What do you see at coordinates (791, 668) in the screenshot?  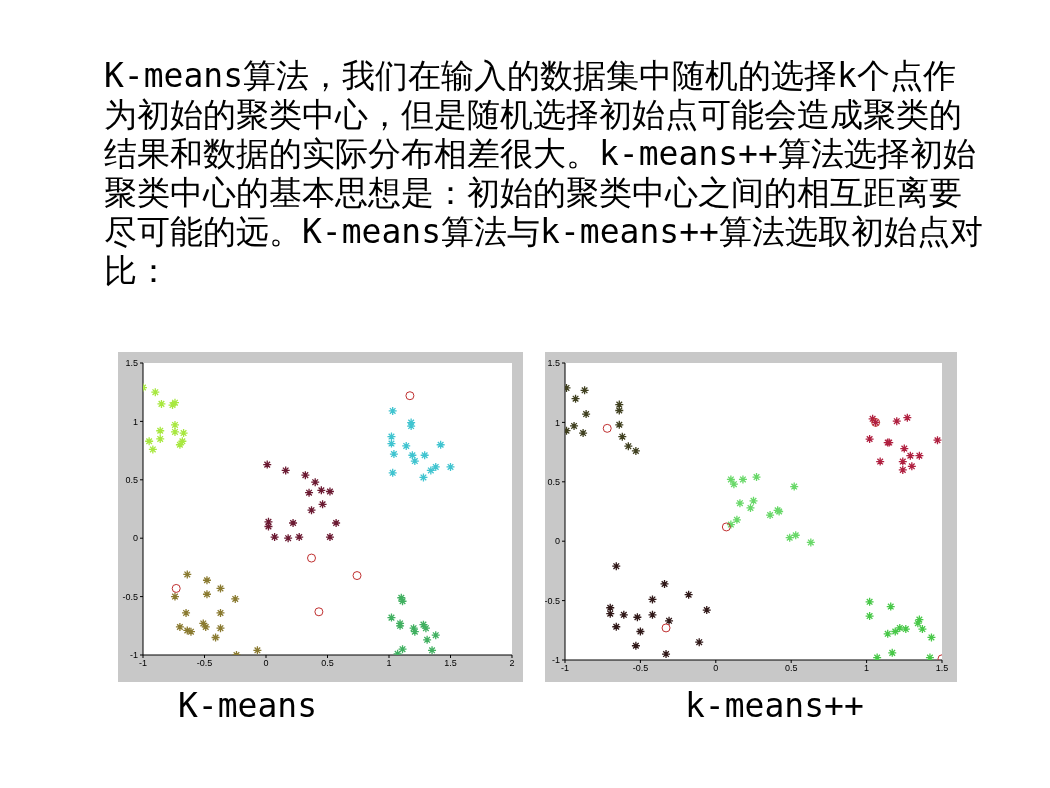 I see `x-tick-label: 0.5` at bounding box center [791, 668].